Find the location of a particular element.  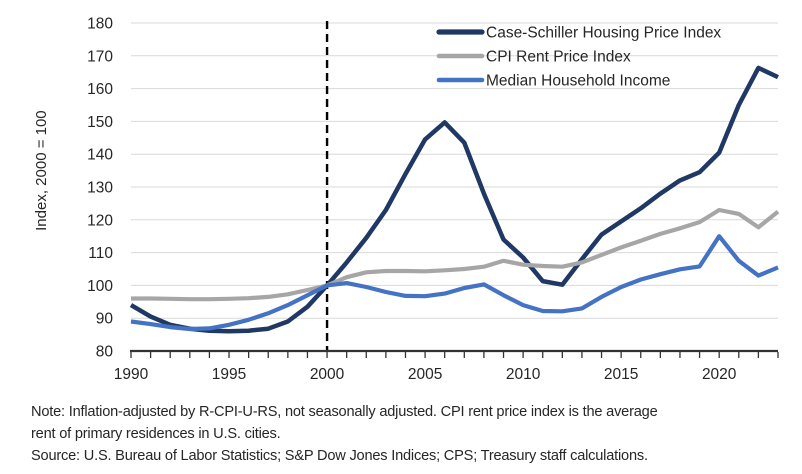

y-tick-label: 90 is located at coordinates (105, 319).